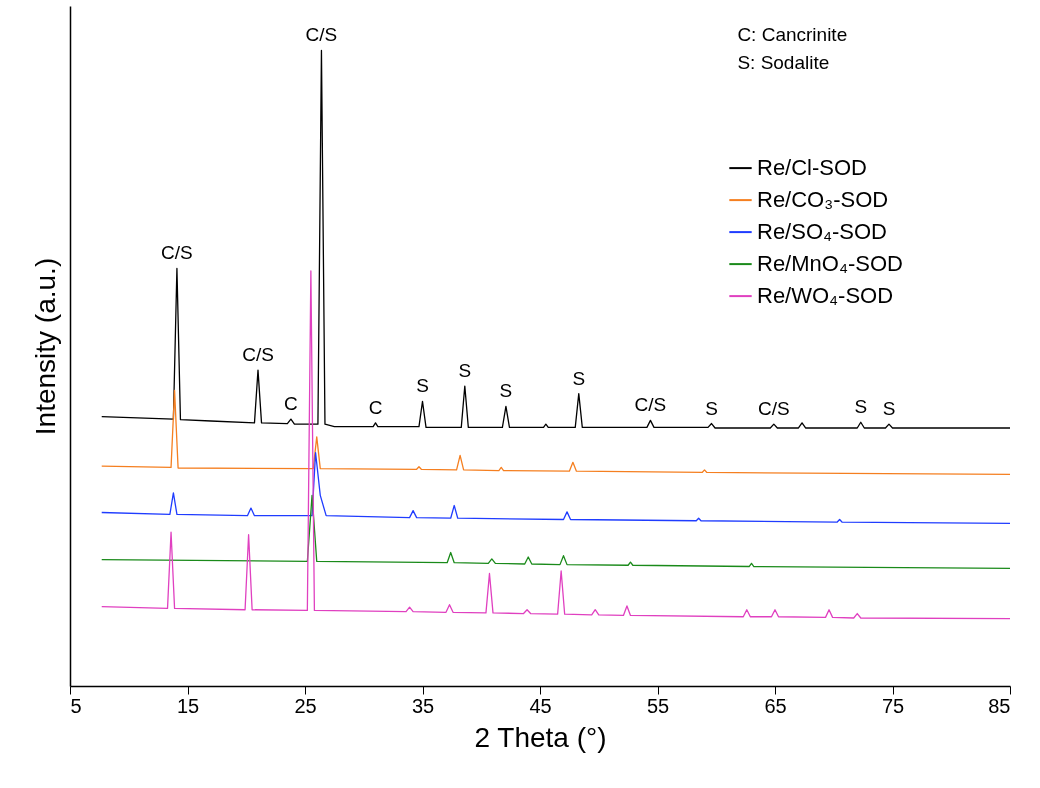  Describe the element at coordinates (45, 346) in the screenshot. I see `y-axis-title: Intensity (a.u.)` at that location.